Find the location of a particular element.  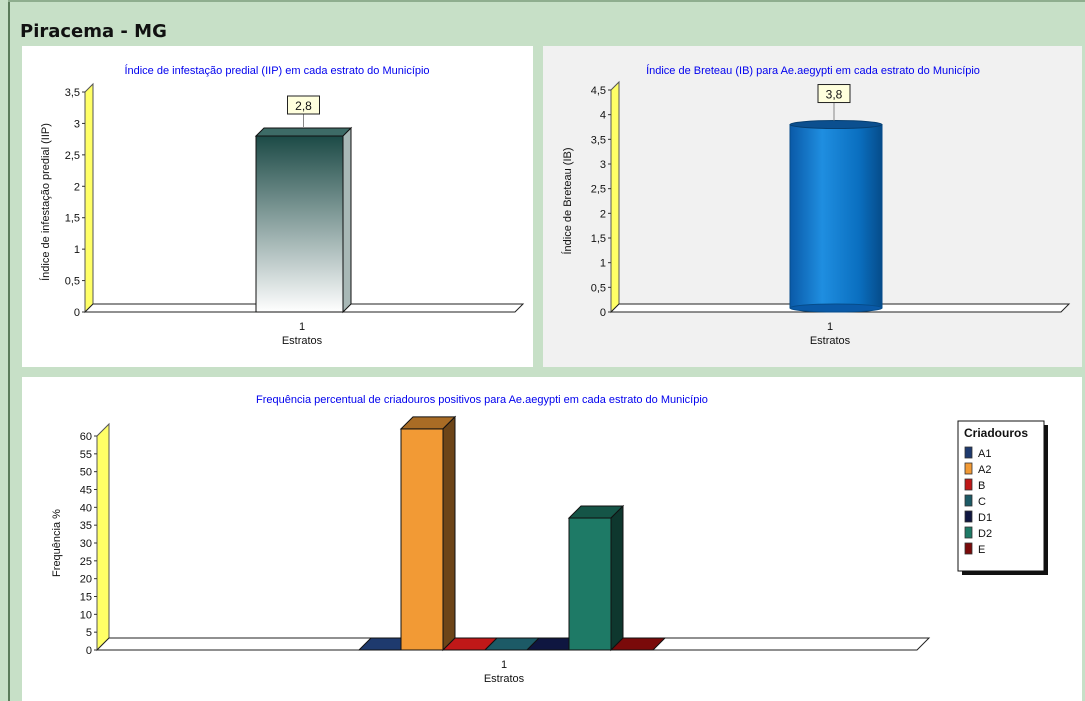

top-border is located at coordinates (546, 1).